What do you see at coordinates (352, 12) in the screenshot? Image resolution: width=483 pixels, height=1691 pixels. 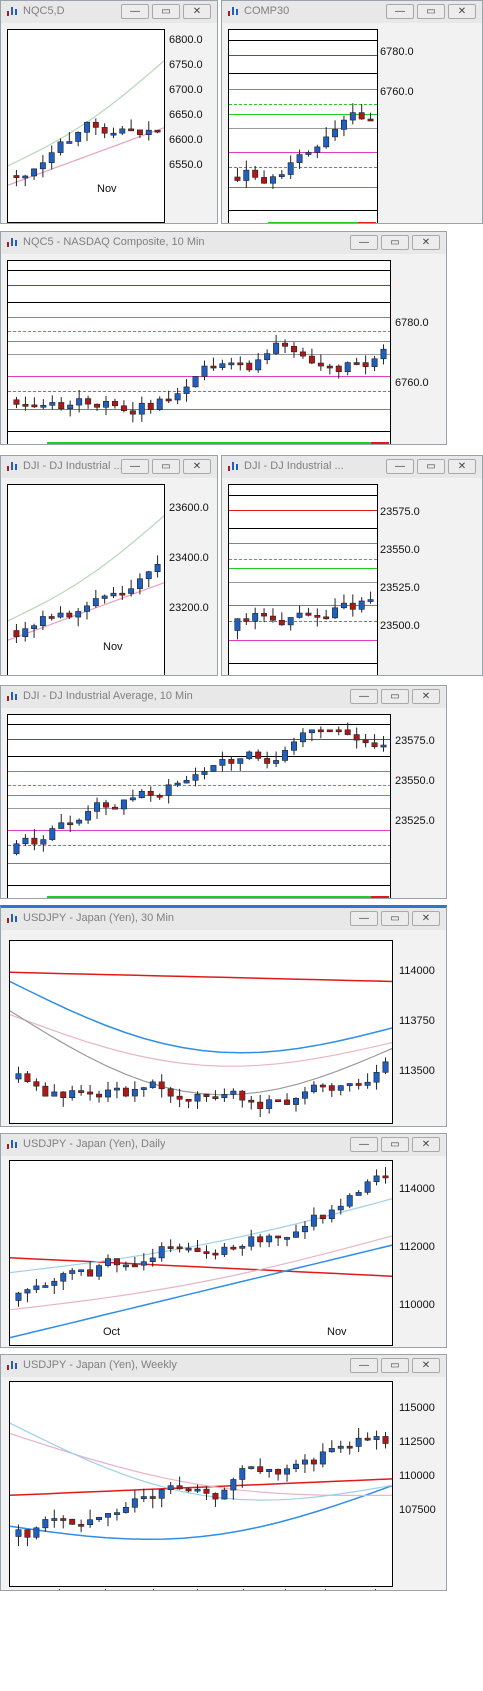 I see `window-titlebar: COMP30 — ▭ ✕` at bounding box center [352, 12].